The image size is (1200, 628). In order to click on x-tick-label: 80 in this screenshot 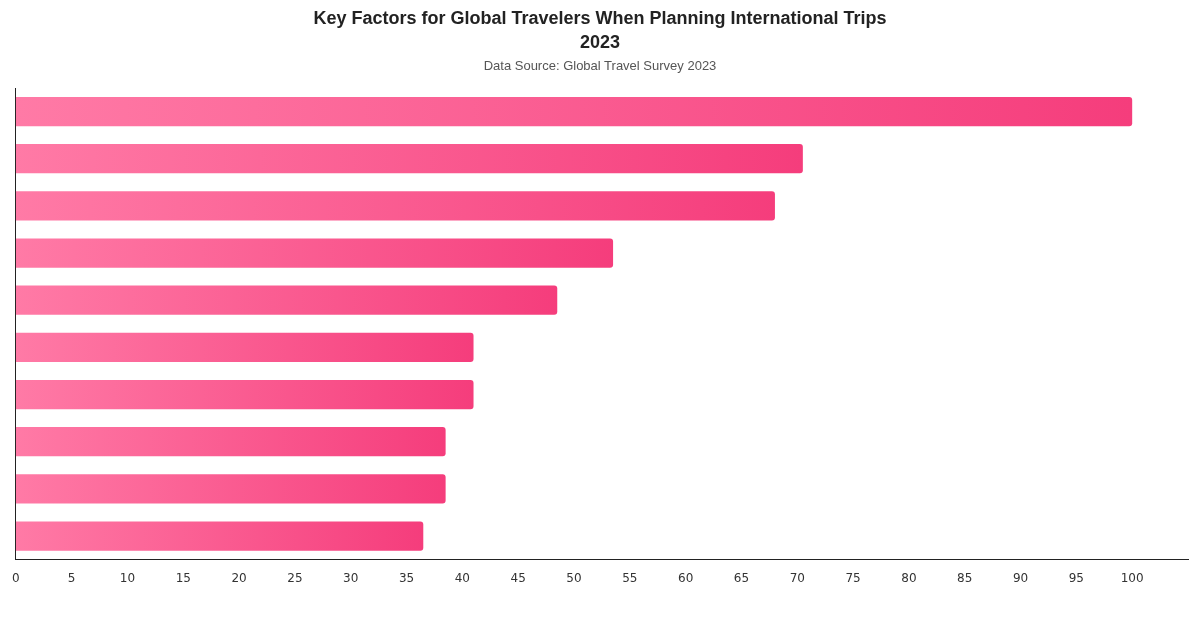, I will do `click(909, 577)`.